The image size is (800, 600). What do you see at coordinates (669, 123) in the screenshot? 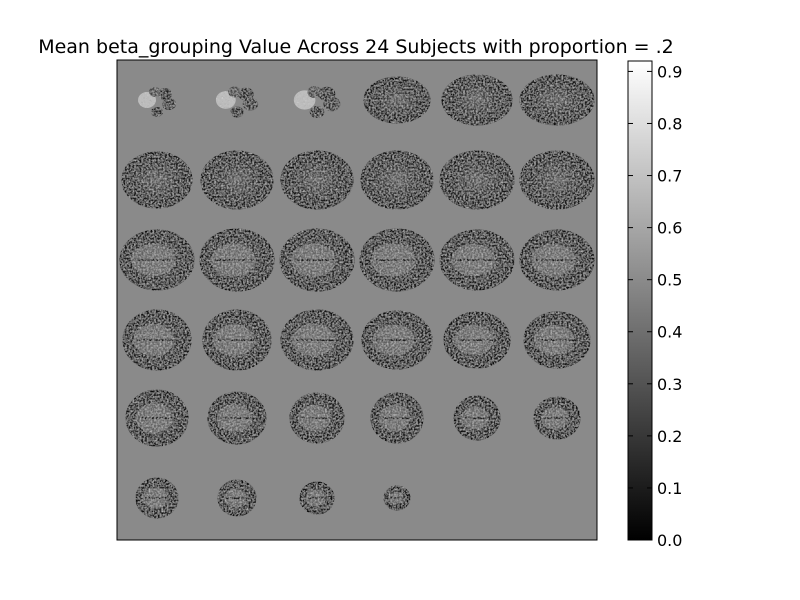
I see `colorbar-tick-label: 0.8` at bounding box center [669, 123].